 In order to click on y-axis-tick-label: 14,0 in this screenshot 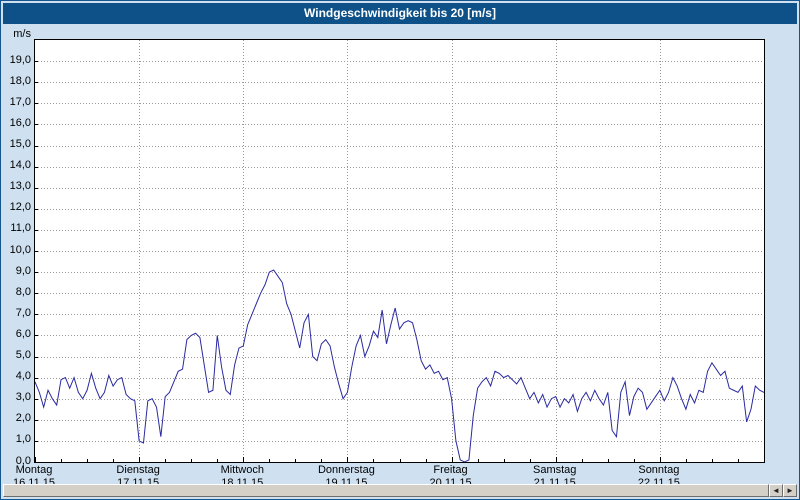, I will do `click(20, 165)`.